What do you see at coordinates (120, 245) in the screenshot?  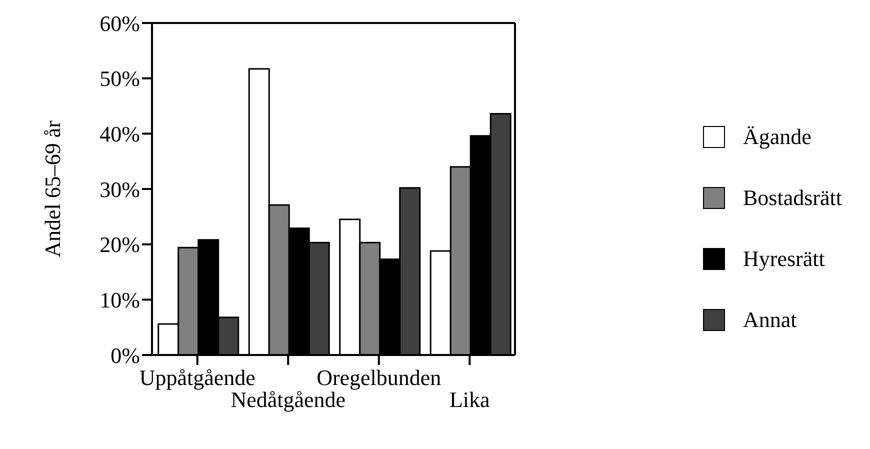 I see `y-tick-label: 20%` at bounding box center [120, 245].